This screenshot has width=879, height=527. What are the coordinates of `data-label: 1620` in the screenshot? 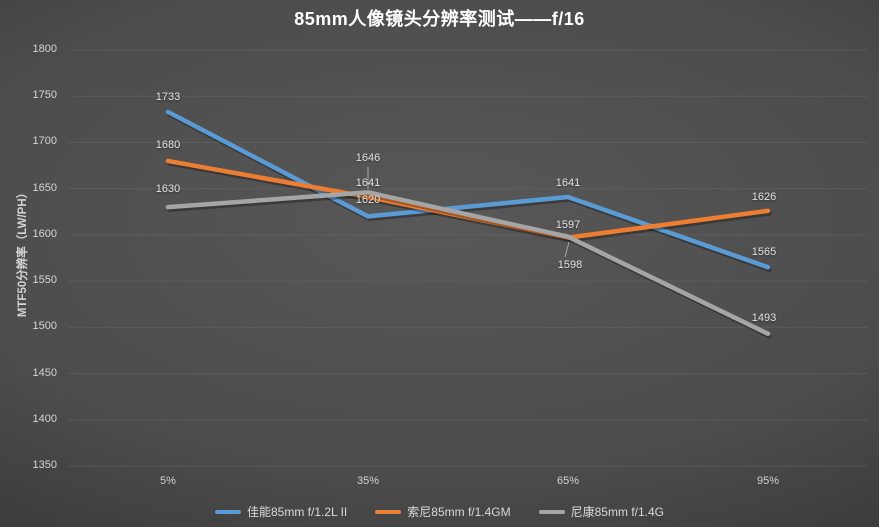 It's located at (368, 200).